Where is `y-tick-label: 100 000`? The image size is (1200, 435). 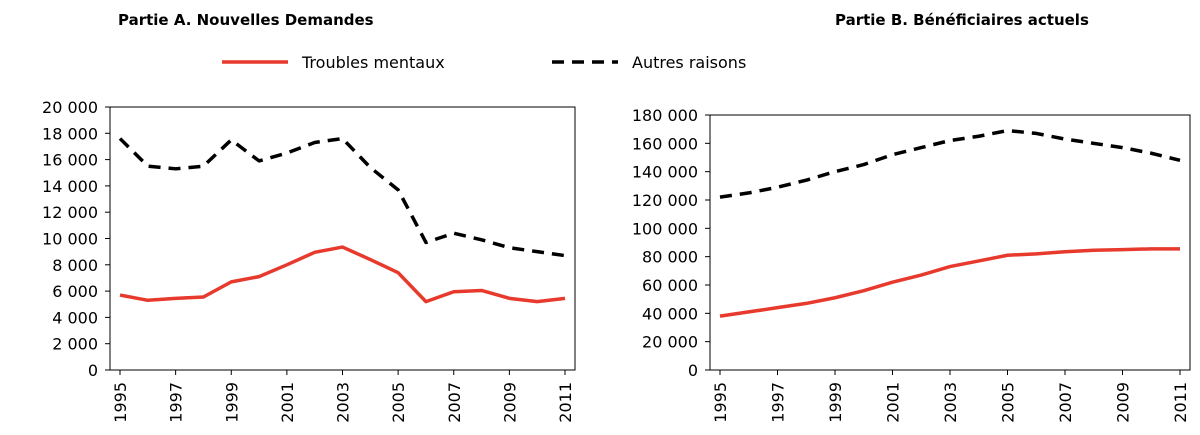 y-tick-label: 100 000 is located at coordinates (665, 228).